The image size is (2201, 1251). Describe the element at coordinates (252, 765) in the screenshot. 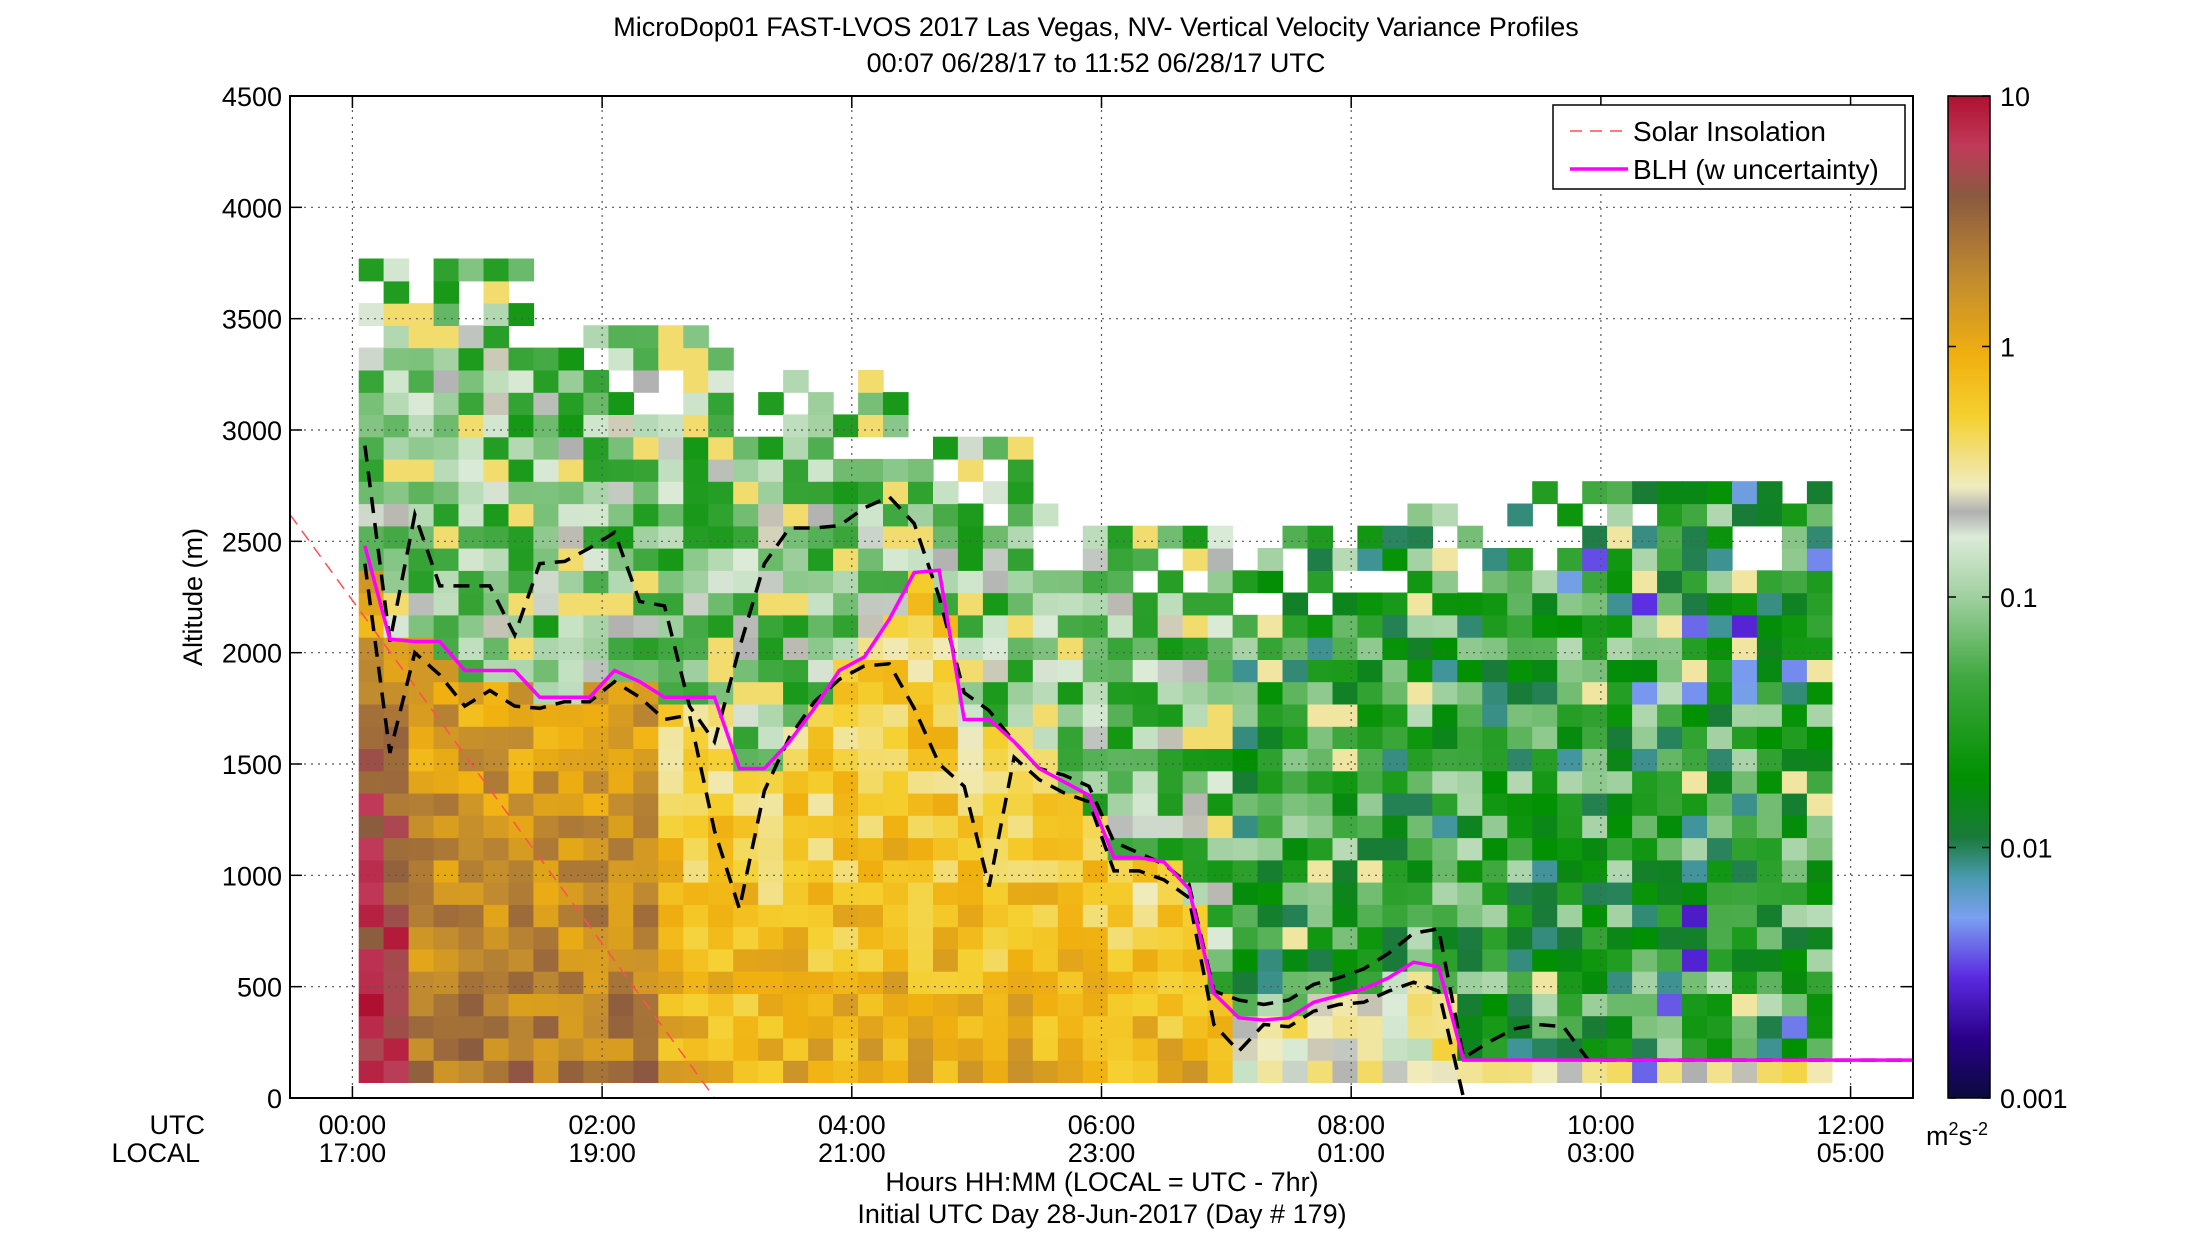

I see `y-tick-label: 1500` at that location.